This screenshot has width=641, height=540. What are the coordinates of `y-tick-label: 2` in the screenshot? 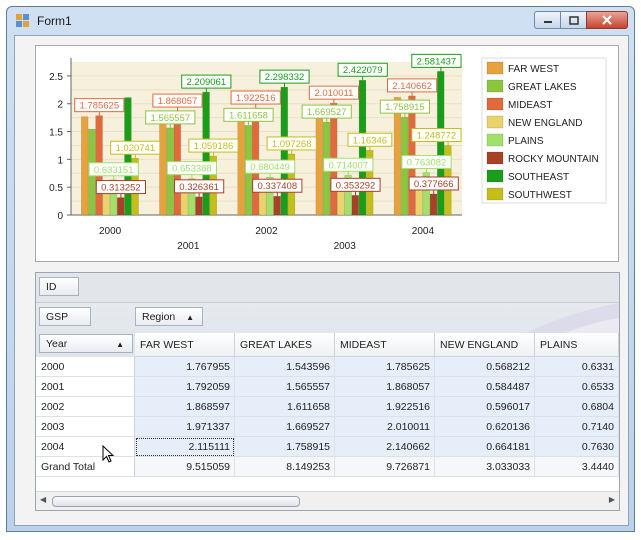 It's located at (60, 105).